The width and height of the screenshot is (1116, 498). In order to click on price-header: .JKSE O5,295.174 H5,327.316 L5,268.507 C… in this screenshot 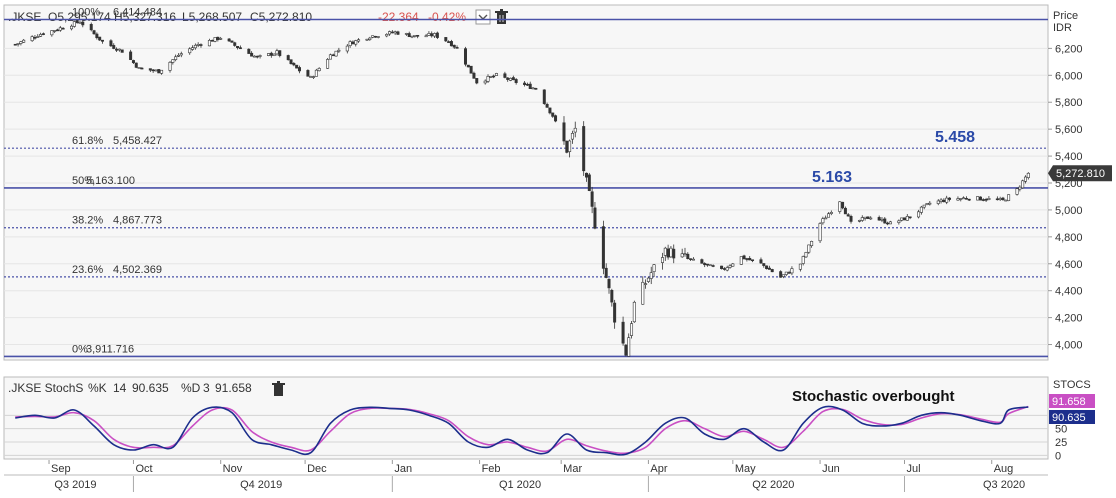, I will do `click(258, 17)`.